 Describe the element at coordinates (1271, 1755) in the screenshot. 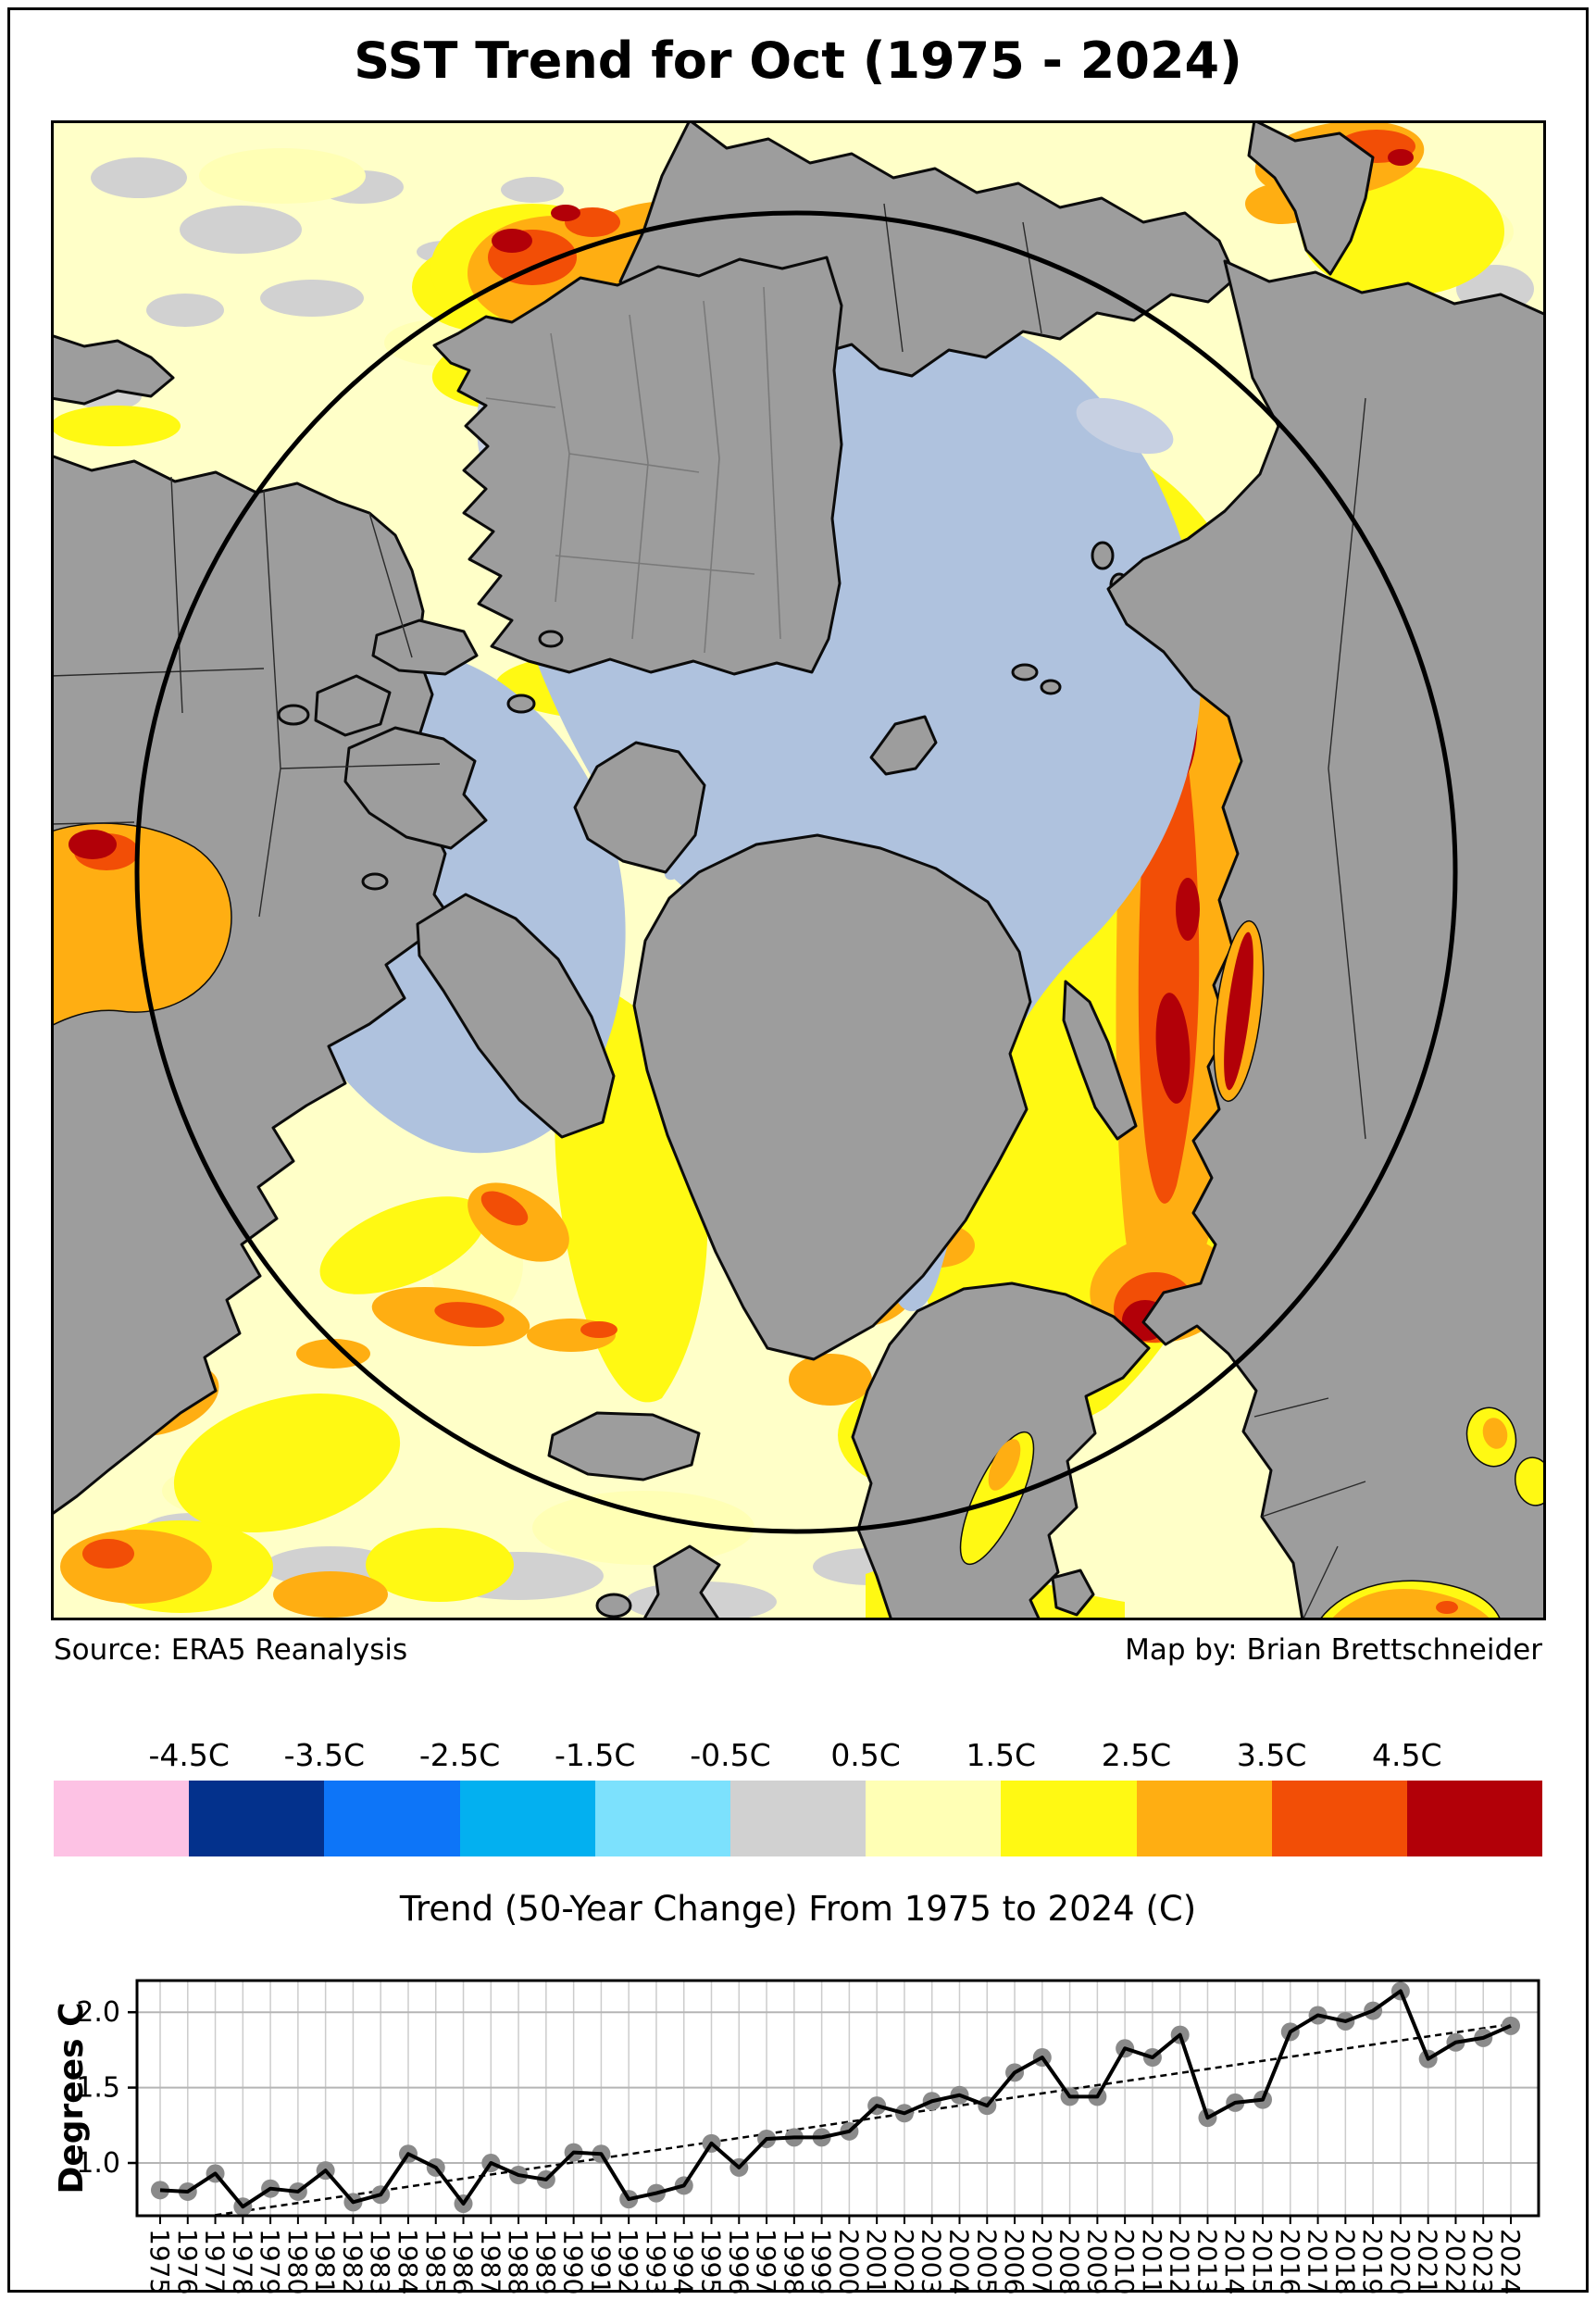

I see `colorbar-tick-label: 3.5C` at that location.